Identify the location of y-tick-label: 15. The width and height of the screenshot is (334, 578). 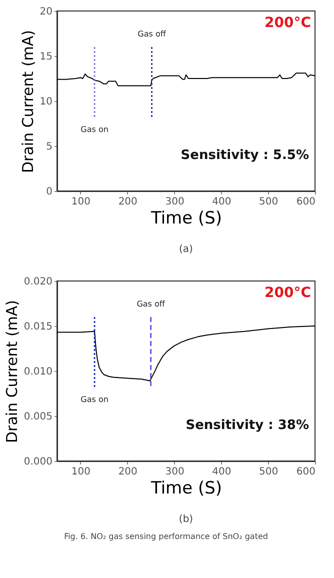
(46, 57).